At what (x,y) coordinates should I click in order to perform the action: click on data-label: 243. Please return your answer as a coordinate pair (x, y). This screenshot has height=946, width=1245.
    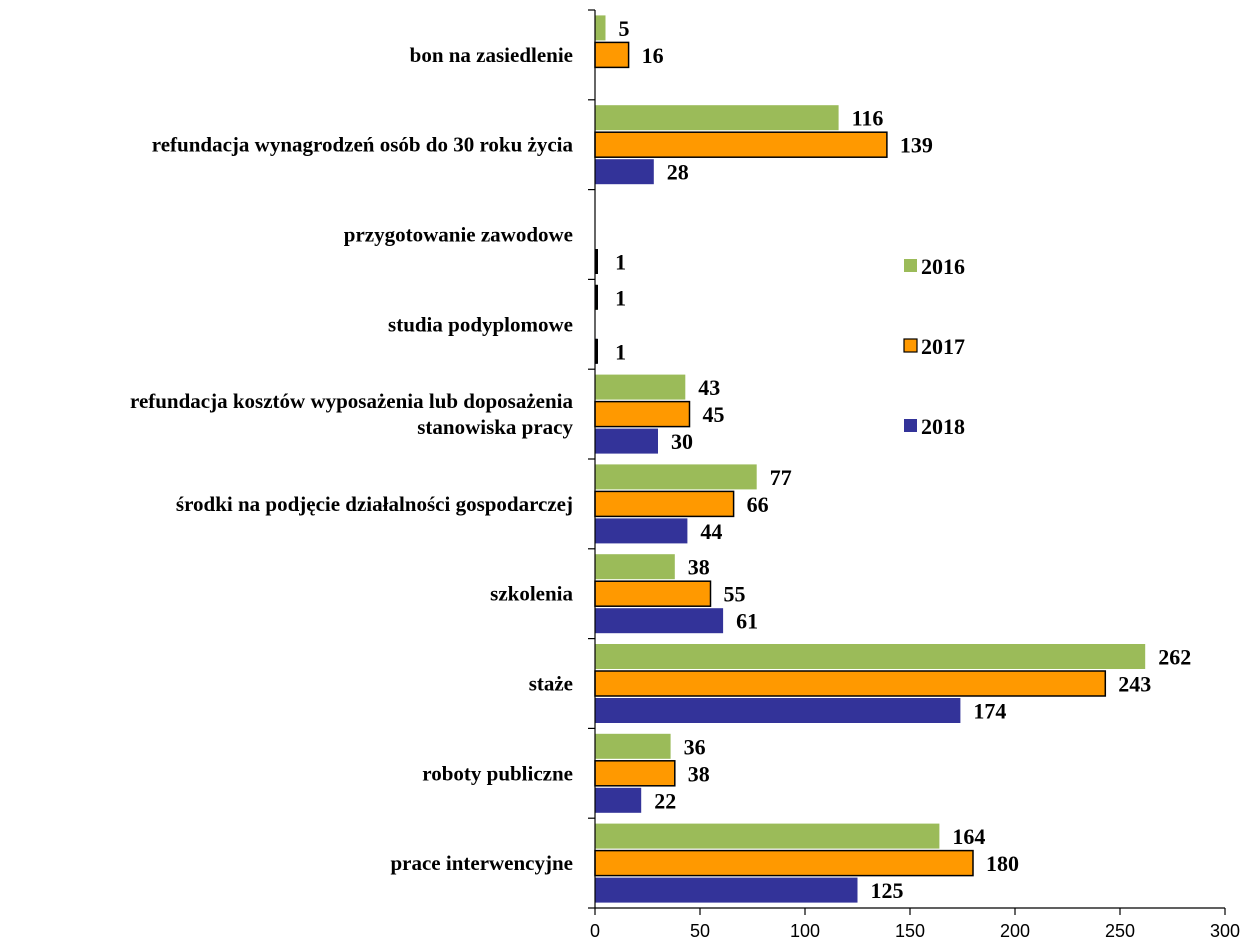
    Looking at the image, I should click on (1134, 684).